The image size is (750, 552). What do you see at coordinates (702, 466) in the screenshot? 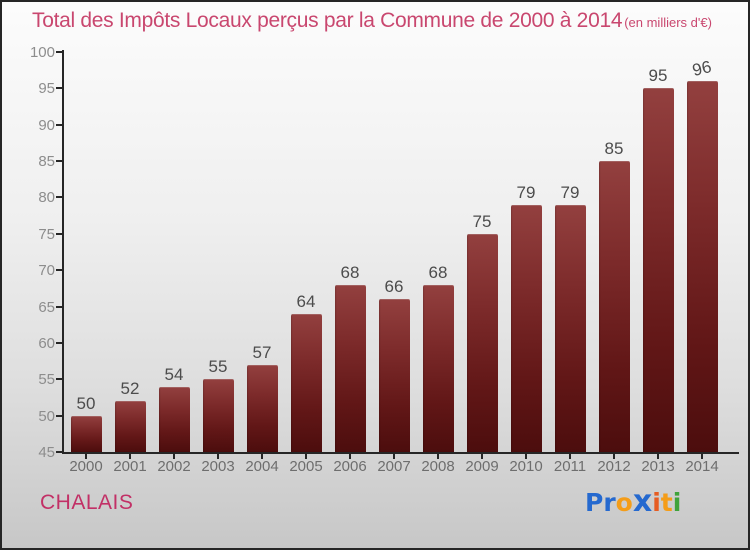
I see `x-axis-label: 2014` at bounding box center [702, 466].